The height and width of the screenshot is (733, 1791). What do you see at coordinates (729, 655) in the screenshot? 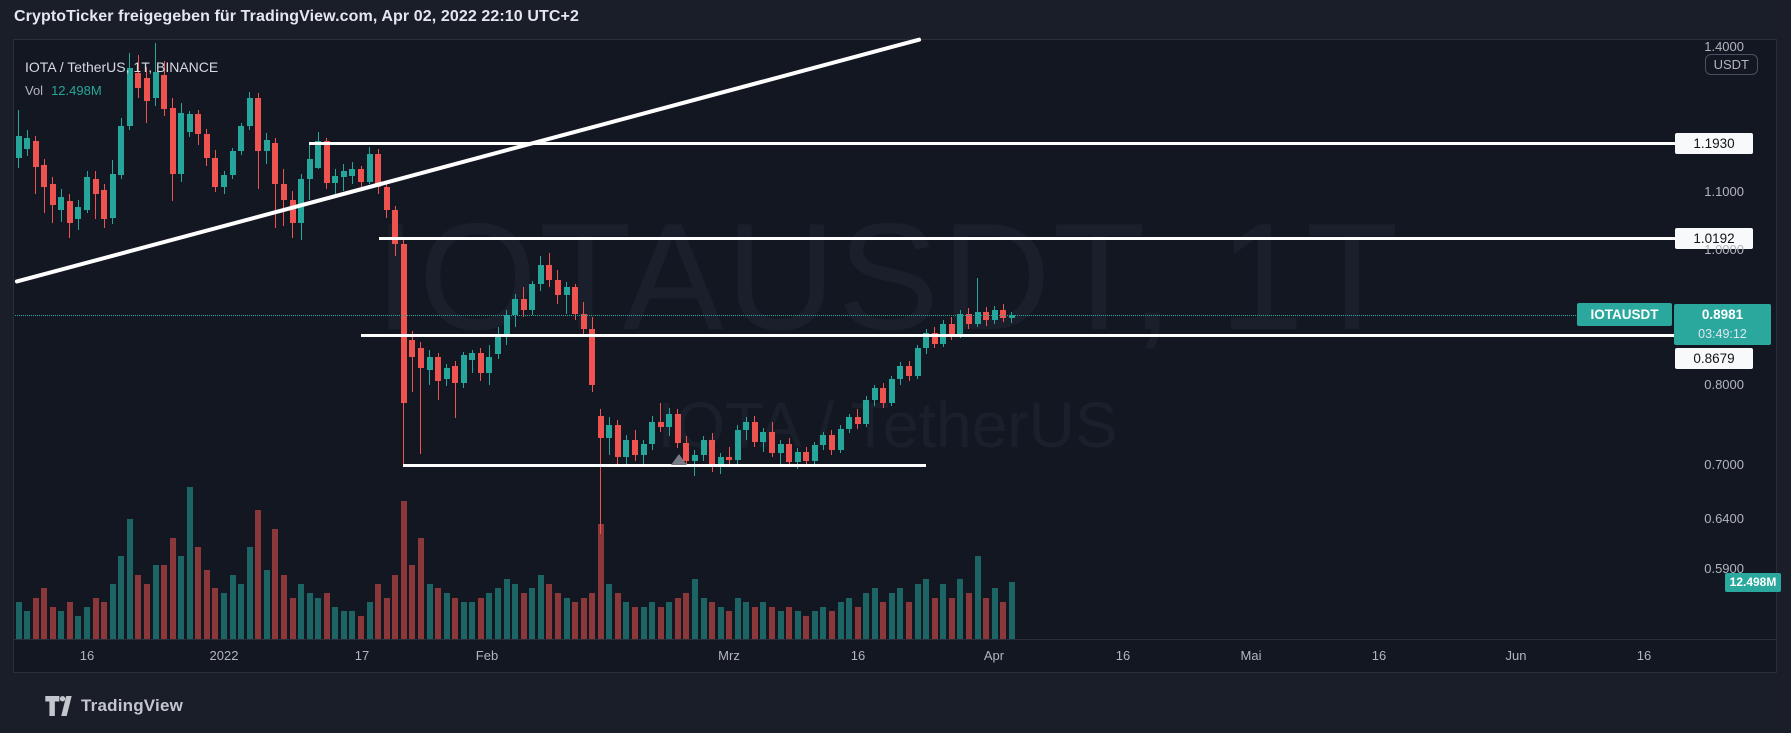
I see `time-tick: Mrz` at bounding box center [729, 655].